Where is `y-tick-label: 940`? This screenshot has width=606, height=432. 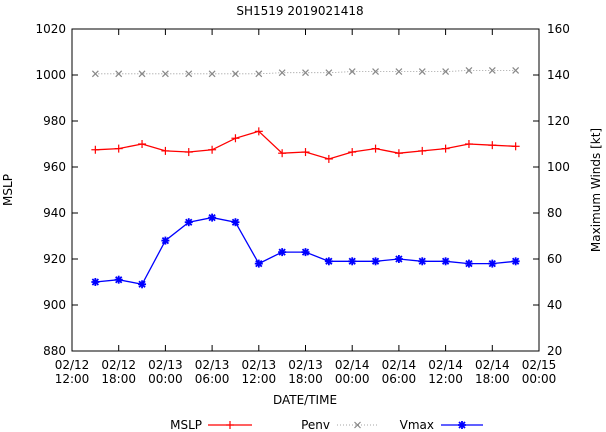
y-tick-label: 940 is located at coordinates (54, 213).